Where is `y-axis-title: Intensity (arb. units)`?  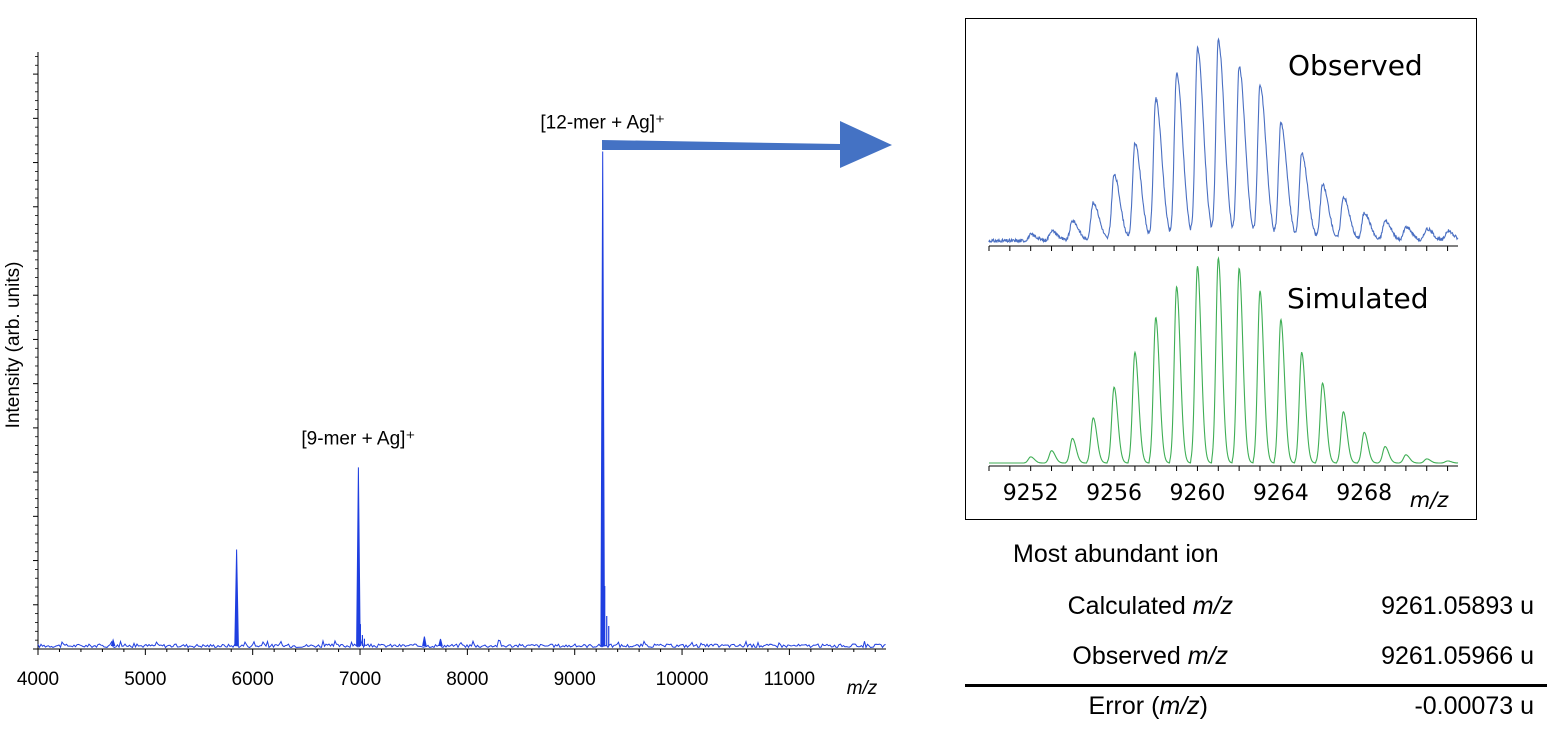
y-axis-title: Intensity (arb. units) is located at coordinates (13, 345).